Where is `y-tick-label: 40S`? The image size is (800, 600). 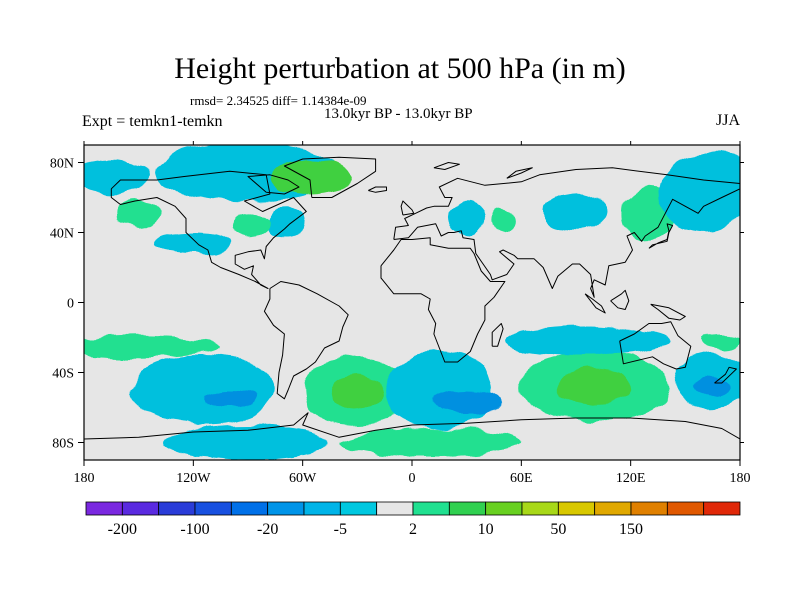
y-tick-label: 40S is located at coordinates (63, 374).